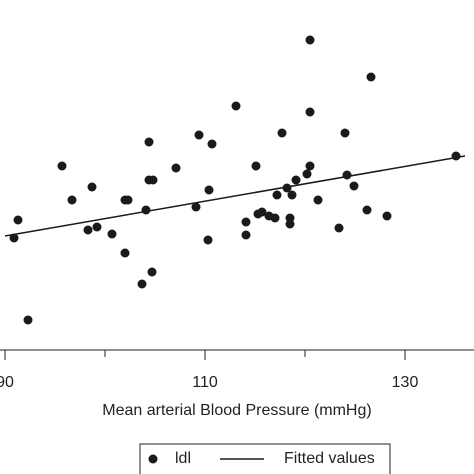  I want to click on legend-label: Fitted values, so click(329, 458).